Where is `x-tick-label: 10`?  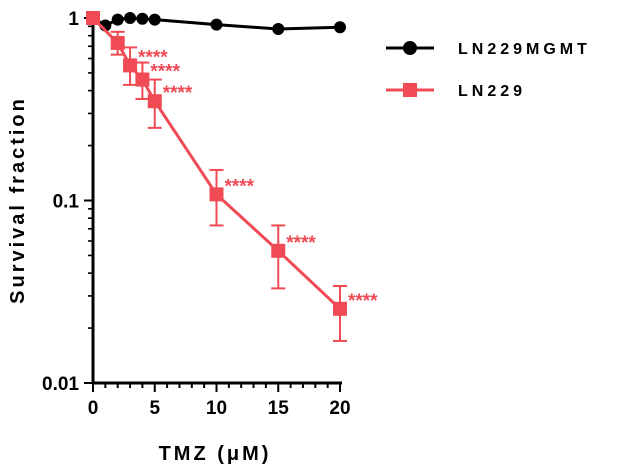 x-tick-label: 10 is located at coordinates (216, 408).